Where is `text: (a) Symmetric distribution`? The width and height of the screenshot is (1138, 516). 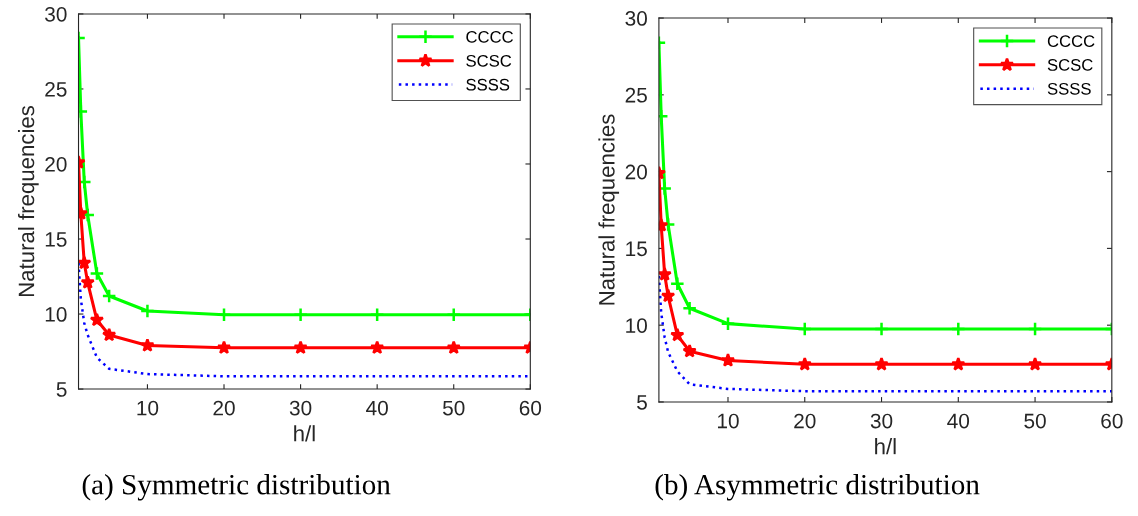 text: (a) Symmetric distribution is located at coordinates (236, 487).